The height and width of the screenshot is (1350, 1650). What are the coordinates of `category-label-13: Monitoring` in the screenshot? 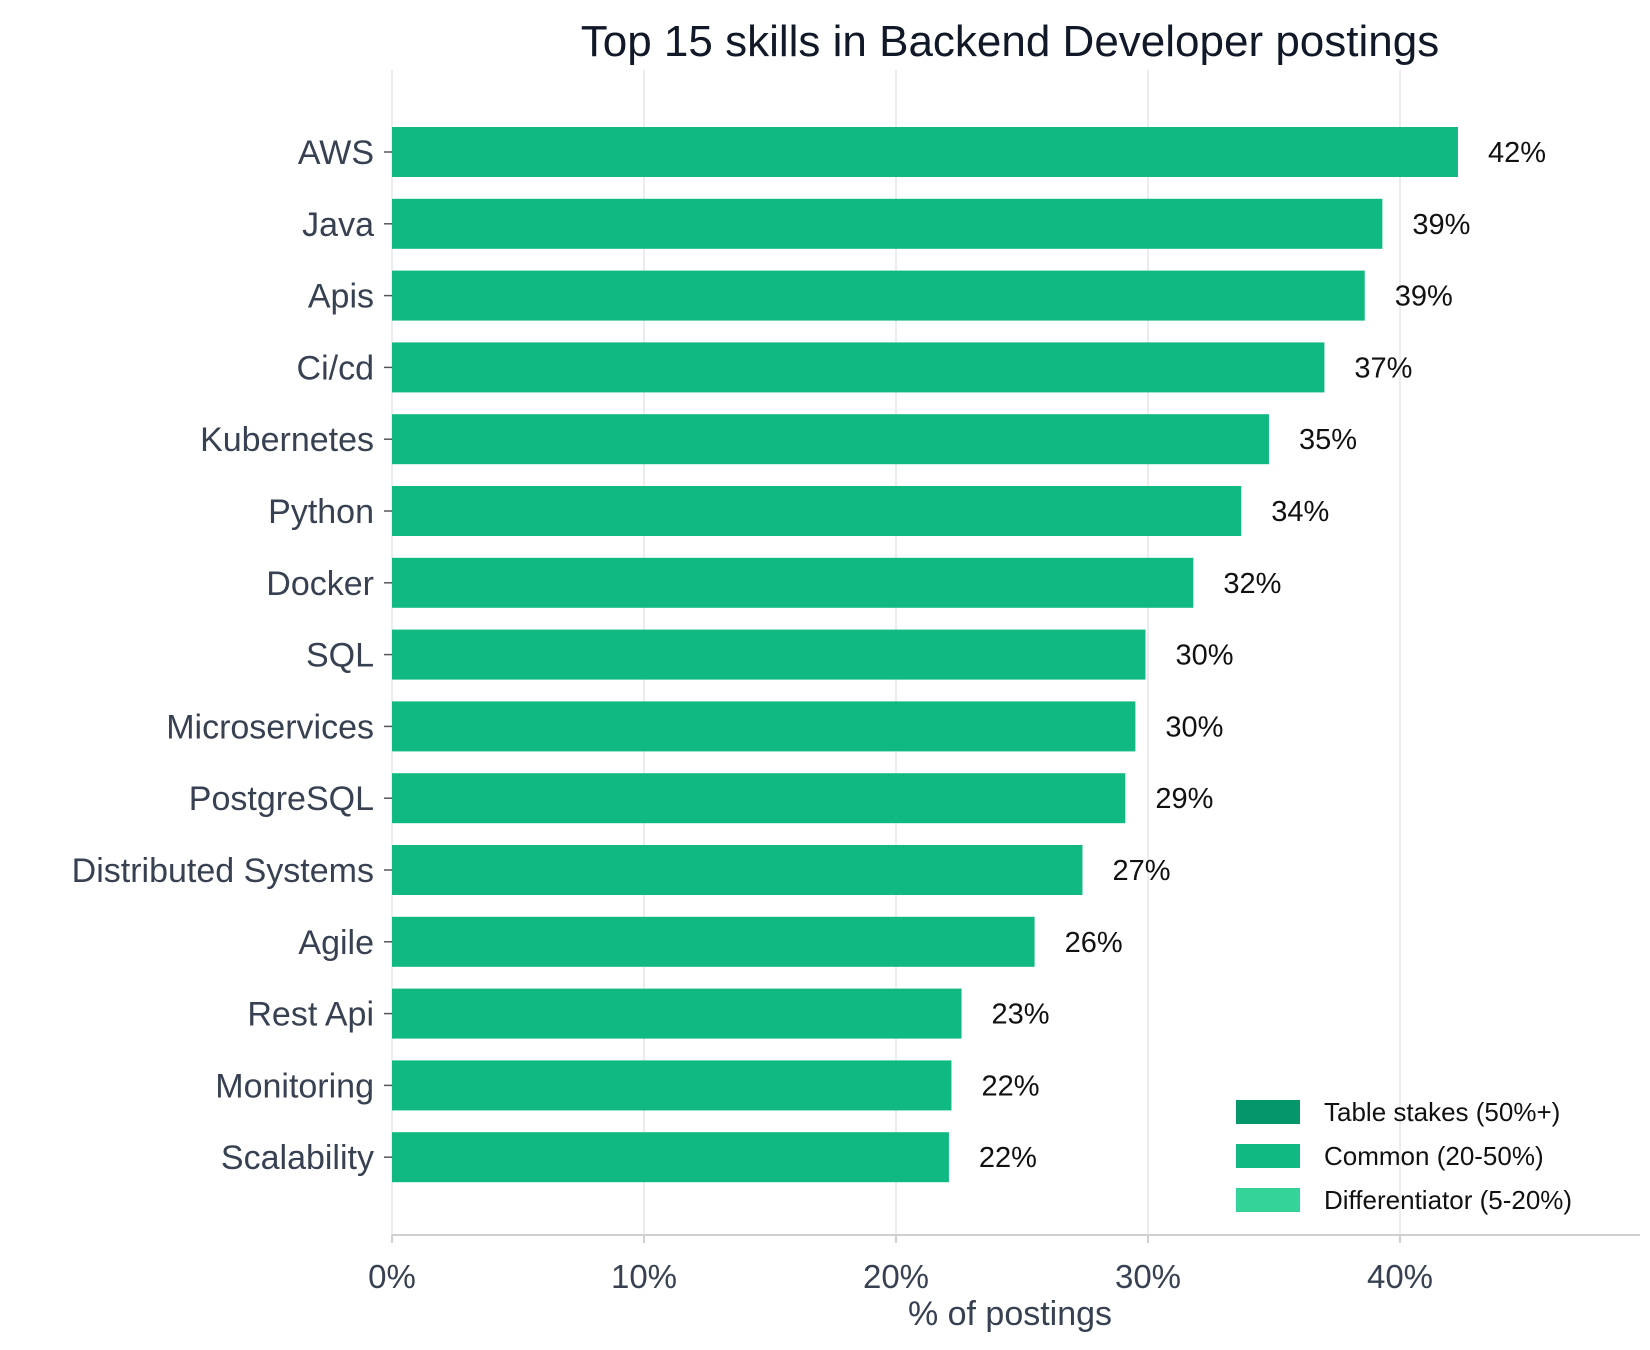 It's located at (294, 1086).